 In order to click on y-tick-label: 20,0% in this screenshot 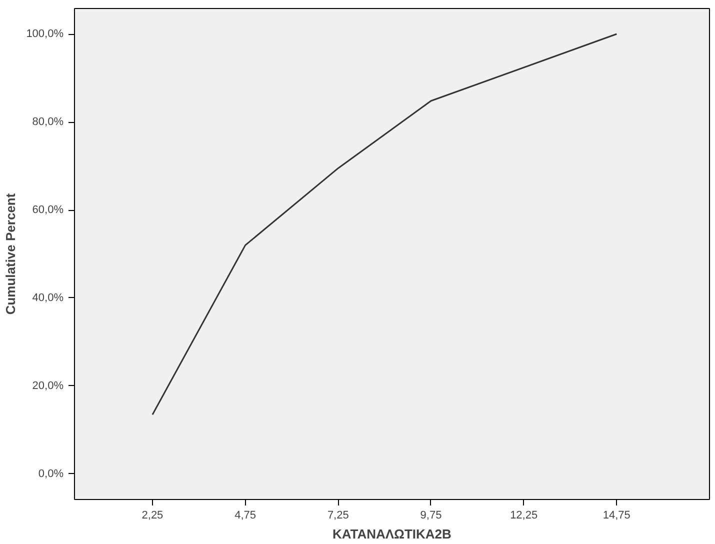, I will do `click(48, 386)`.